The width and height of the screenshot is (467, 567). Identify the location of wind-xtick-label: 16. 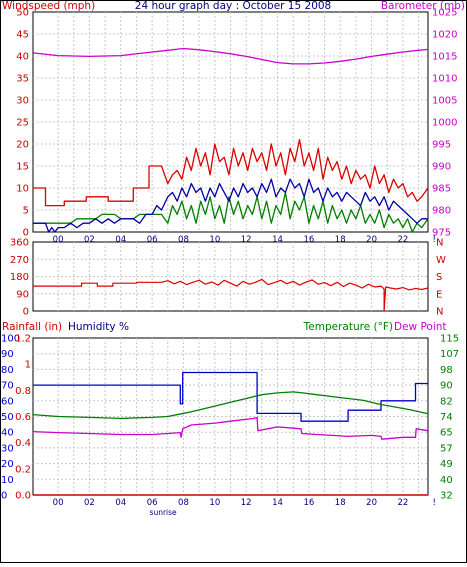
(308, 240).